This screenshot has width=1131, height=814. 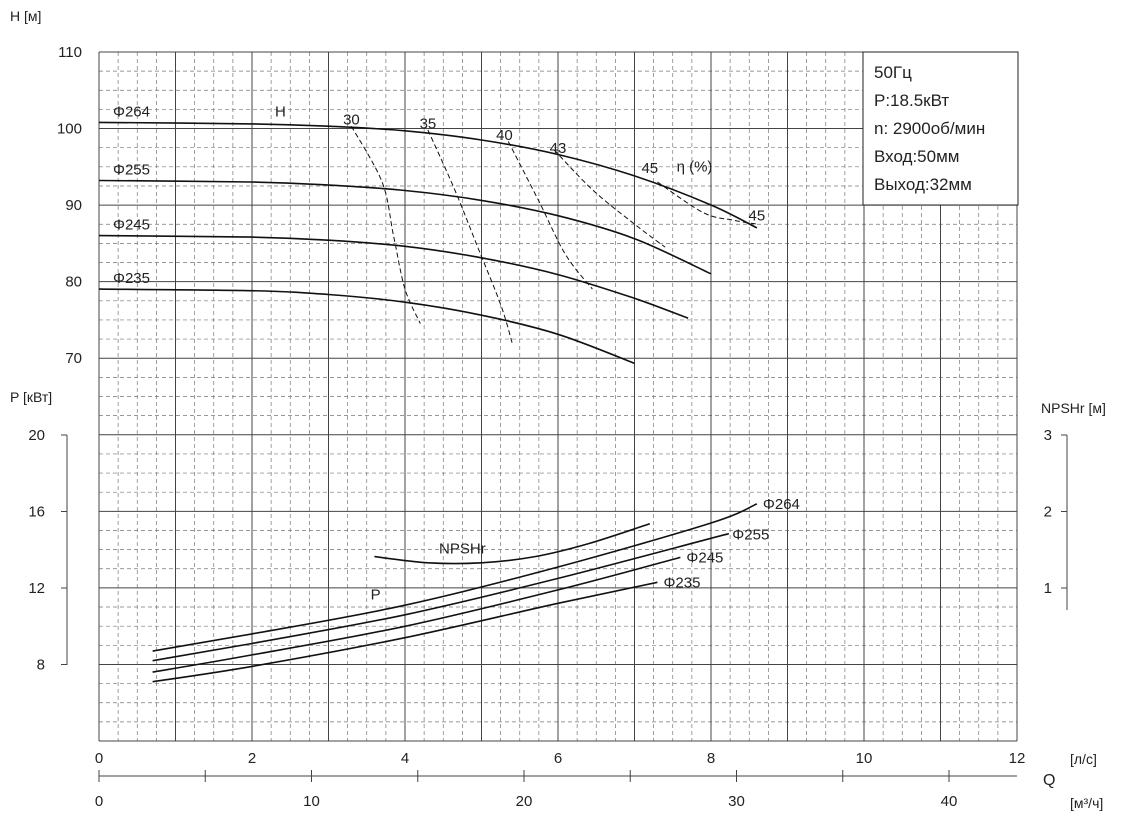 I want to click on h-tick-label: 80, so click(x=73, y=282).